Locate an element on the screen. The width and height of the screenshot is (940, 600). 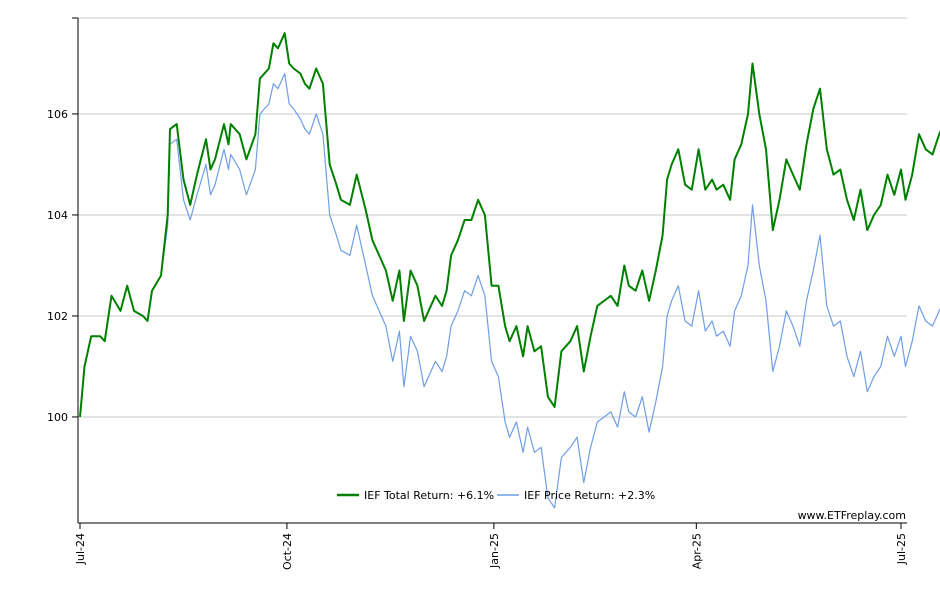
legend-item-price-return: IEF Price Return: +2.3% is located at coordinates (576, 495).